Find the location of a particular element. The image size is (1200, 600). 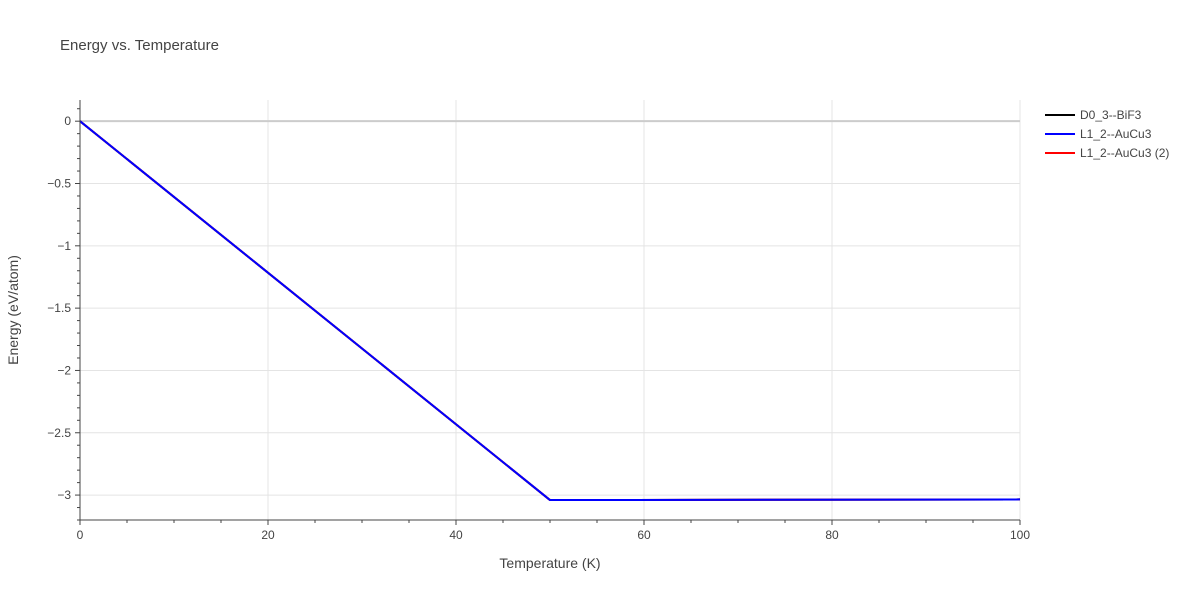

chart-title: Energy vs. Temperature is located at coordinates (139, 45).